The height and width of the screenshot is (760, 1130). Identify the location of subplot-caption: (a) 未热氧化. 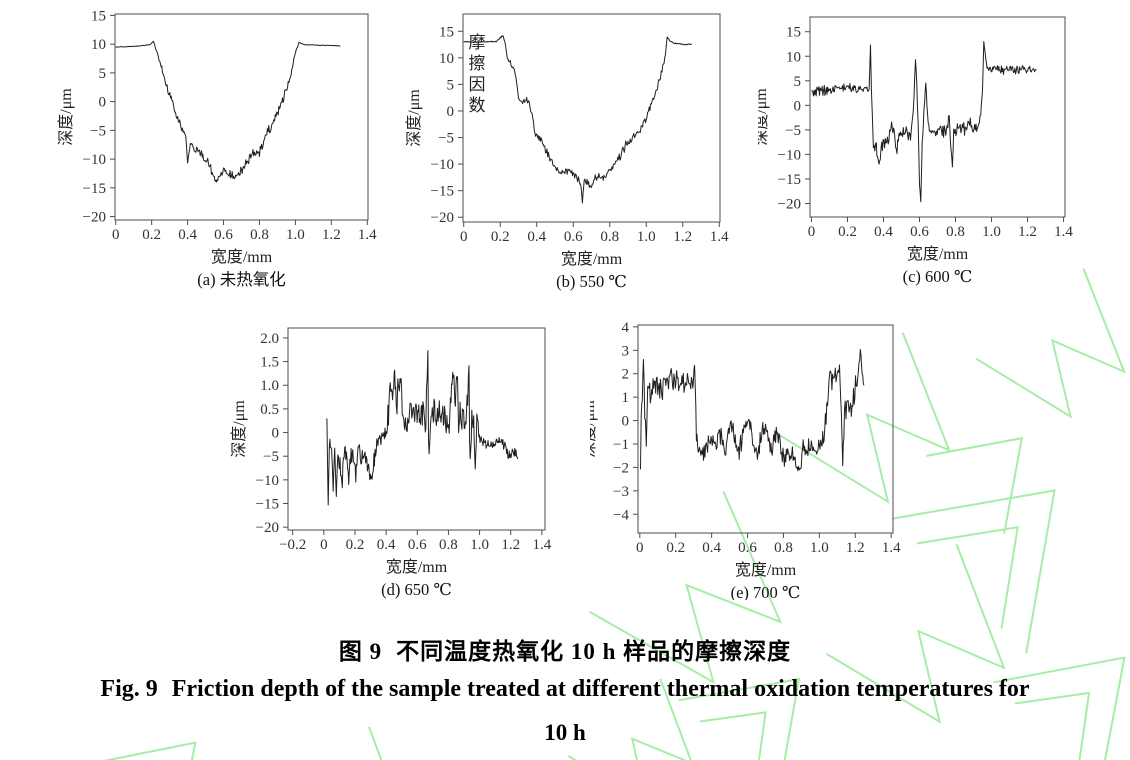
(241, 279).